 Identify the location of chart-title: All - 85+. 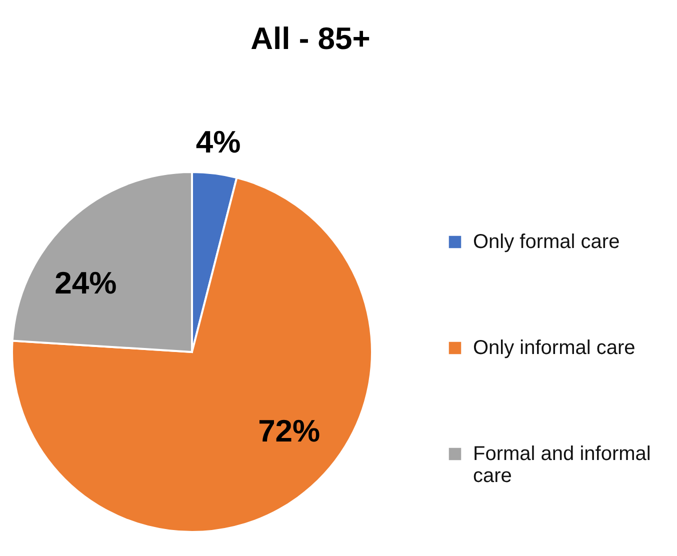
(310, 38).